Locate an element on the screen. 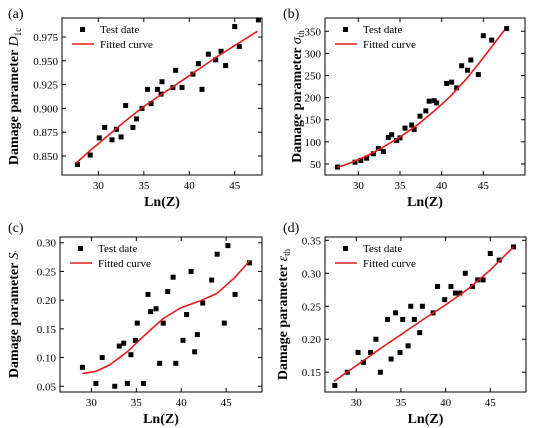 The image size is (550, 428). y-axis-title-subscript: th is located at coordinates (287, 252).